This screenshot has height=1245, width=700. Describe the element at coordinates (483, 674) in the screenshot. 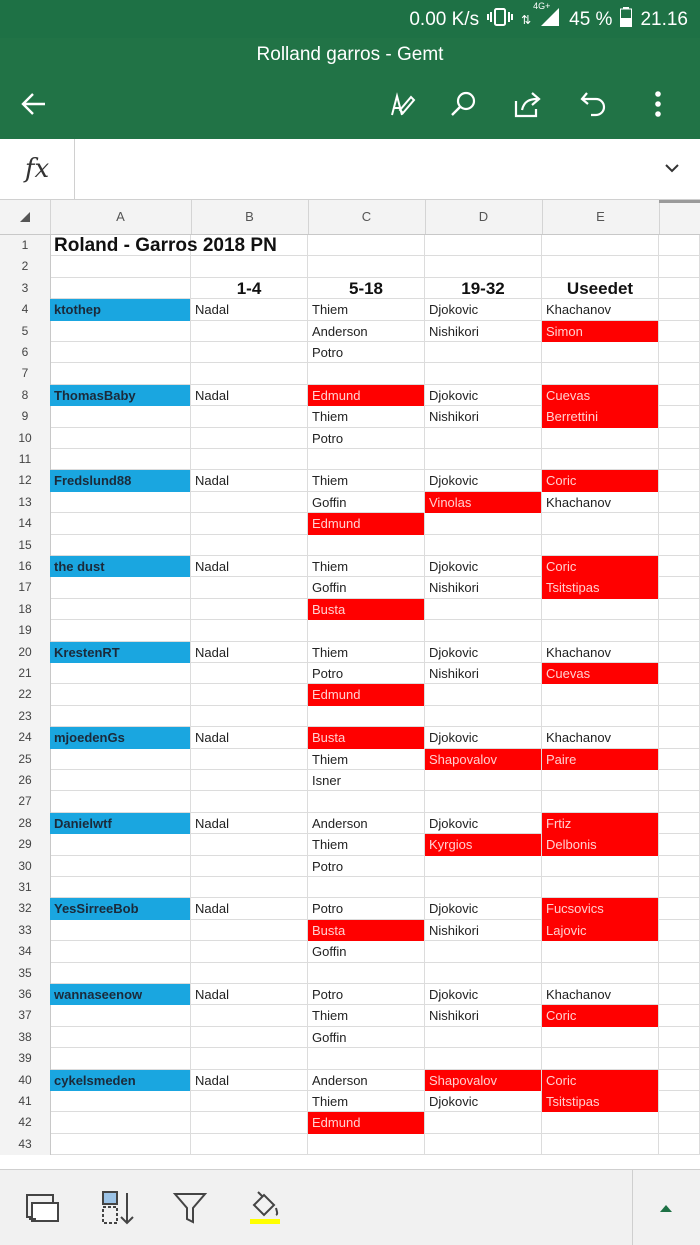

I see `cell-d-21: Nishikori` at that location.